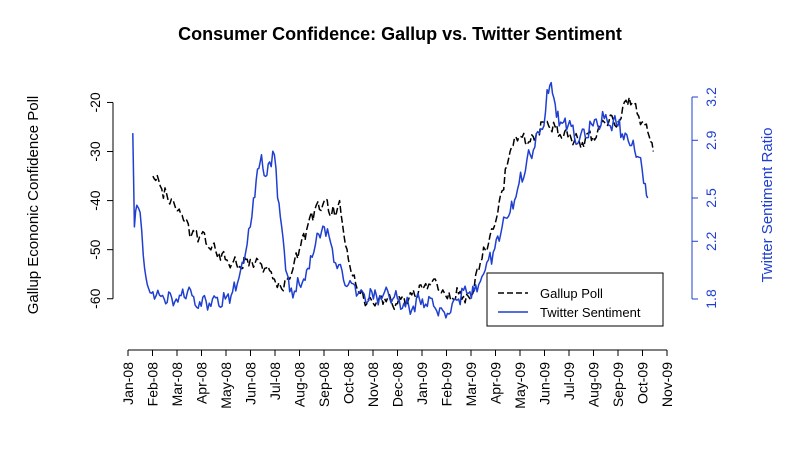  I want to click on x-tick-label: Apr-09, so click(496, 383).